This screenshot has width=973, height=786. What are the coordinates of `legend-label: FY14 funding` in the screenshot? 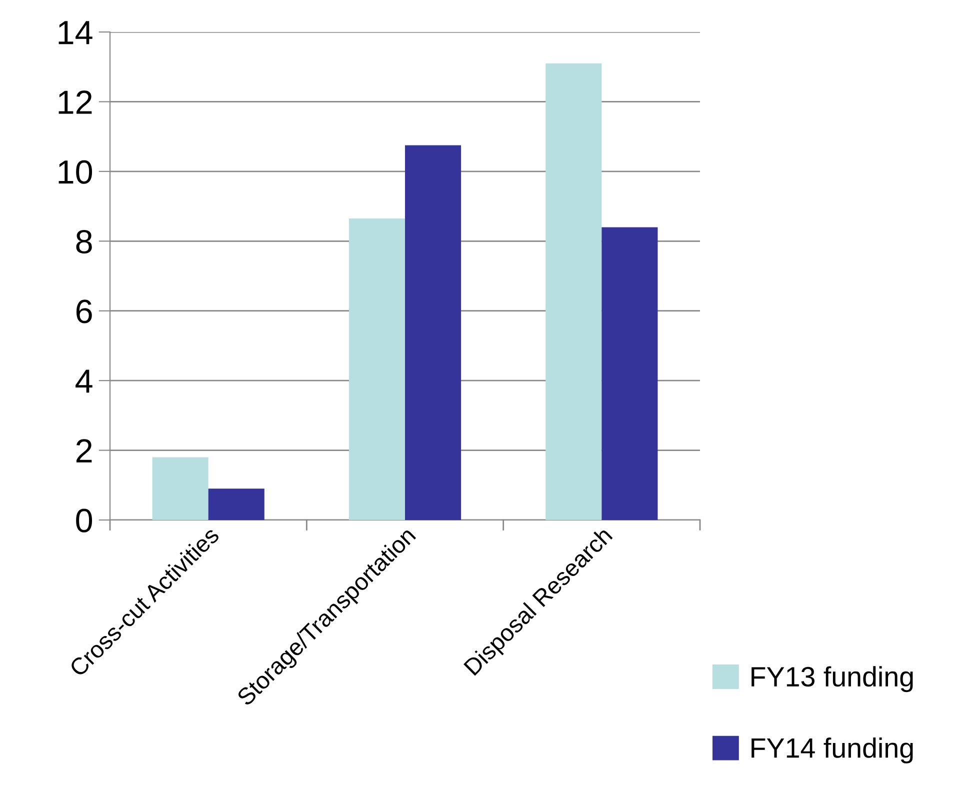 It's located at (832, 751).